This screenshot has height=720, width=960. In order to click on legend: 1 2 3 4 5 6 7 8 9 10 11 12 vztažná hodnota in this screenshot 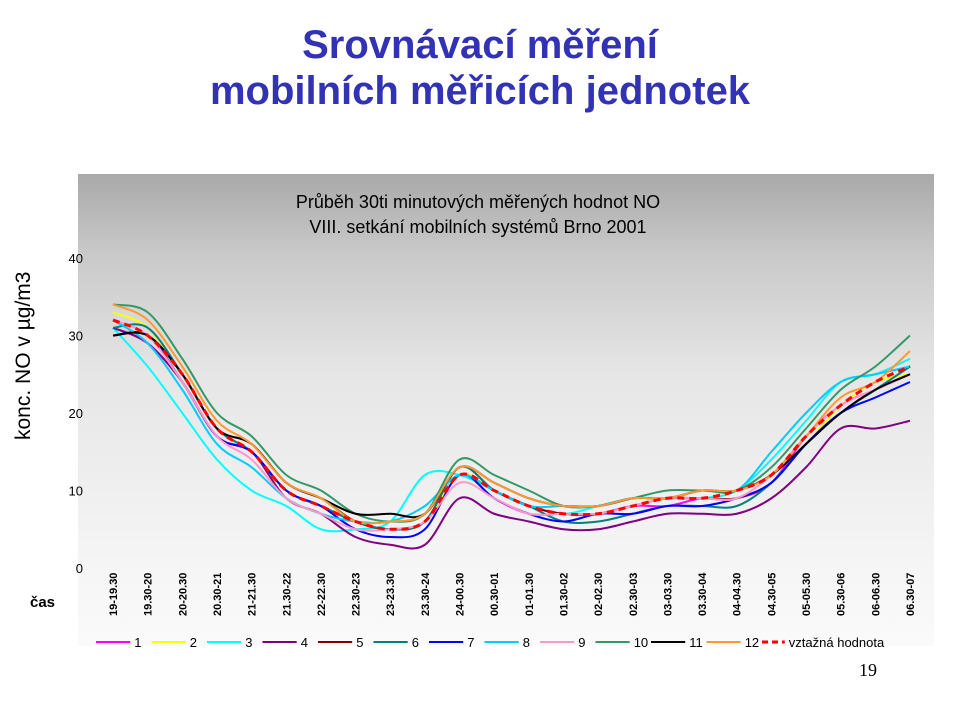, I will do `click(490, 642)`.